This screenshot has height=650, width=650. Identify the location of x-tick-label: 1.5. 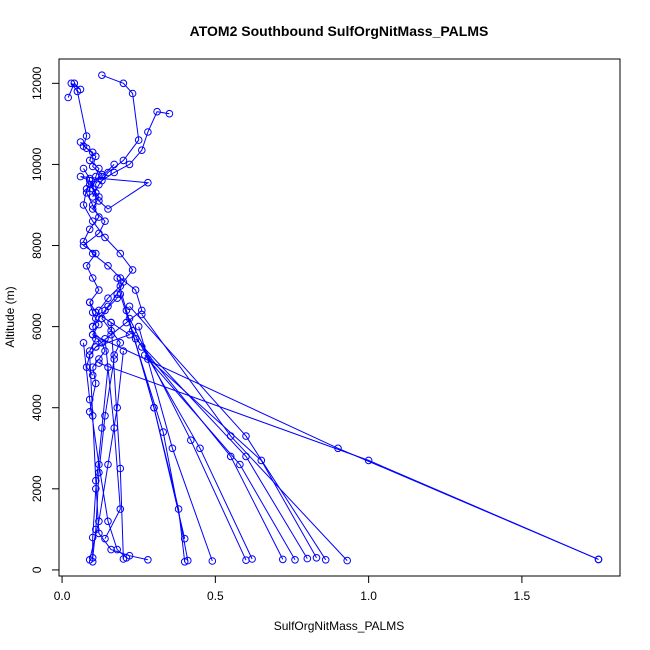
(522, 596).